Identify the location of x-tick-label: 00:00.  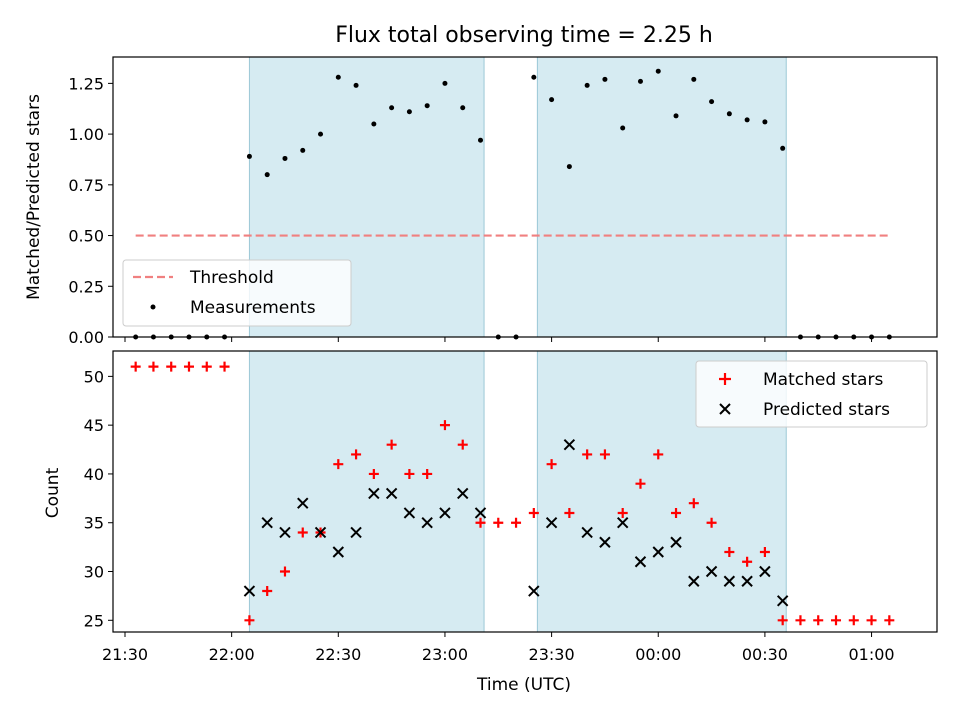
(658, 654).